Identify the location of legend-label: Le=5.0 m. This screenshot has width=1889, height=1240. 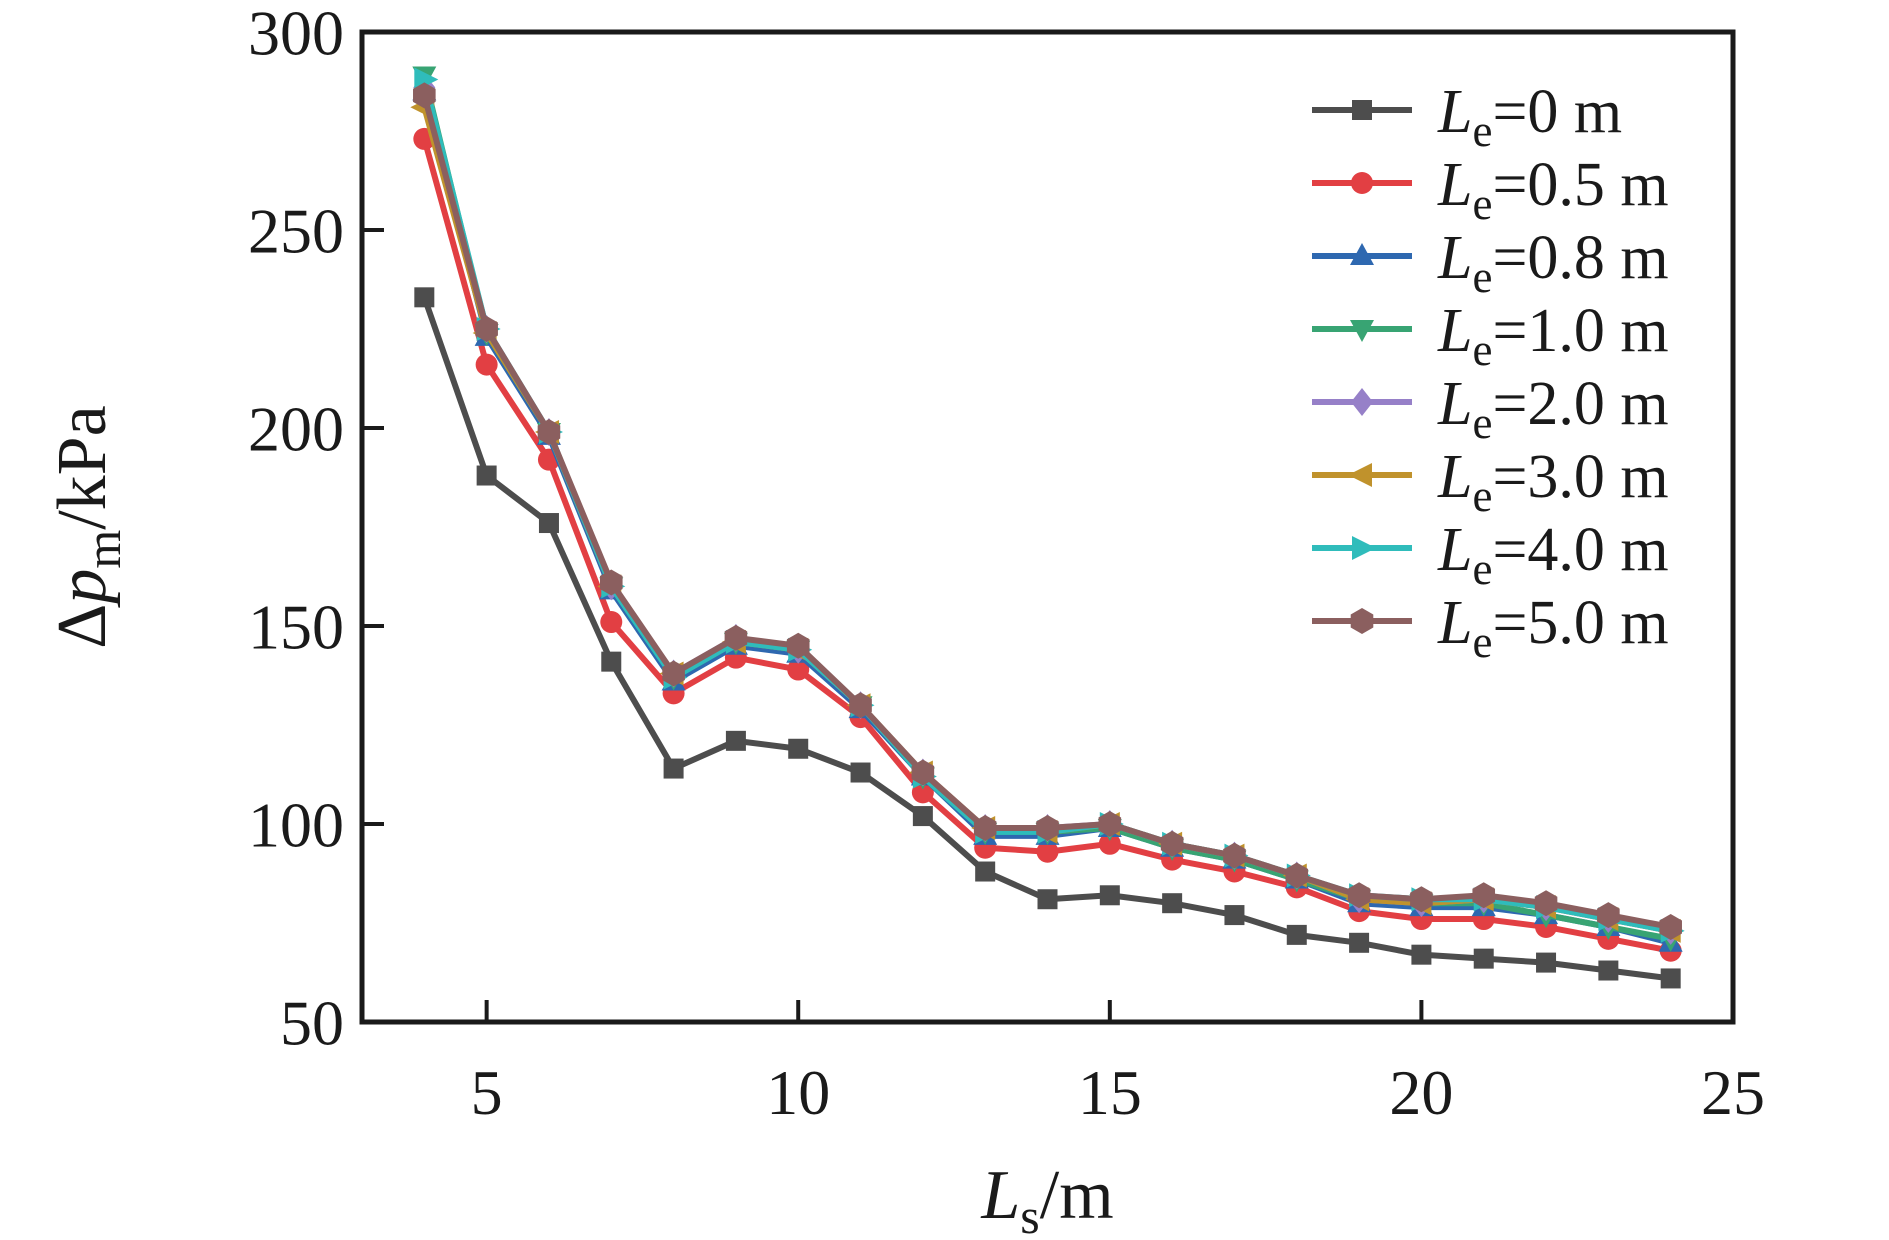
(1553, 628).